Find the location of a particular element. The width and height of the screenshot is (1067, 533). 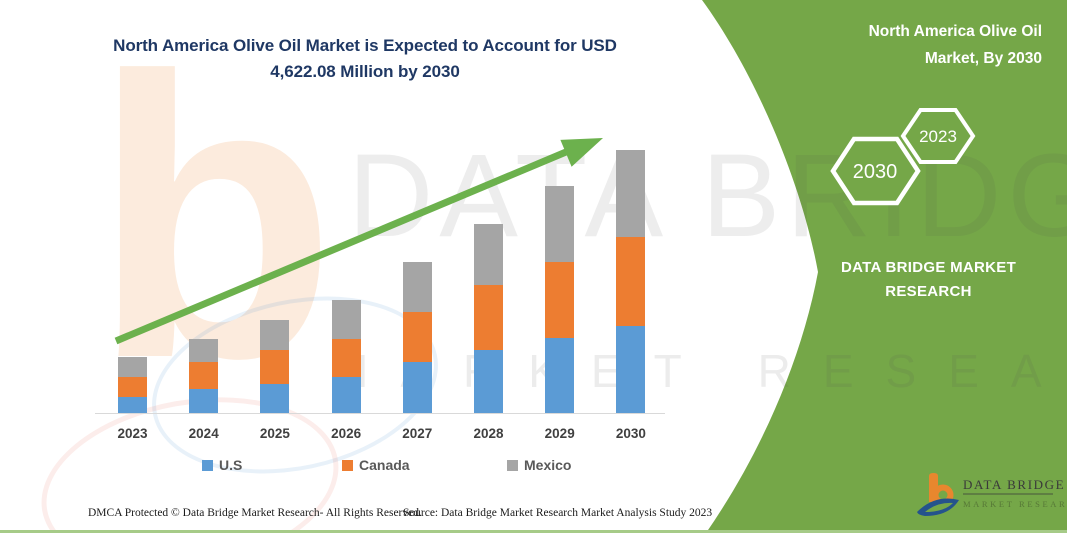

bar-segment-2027-mexico is located at coordinates (417, 287).